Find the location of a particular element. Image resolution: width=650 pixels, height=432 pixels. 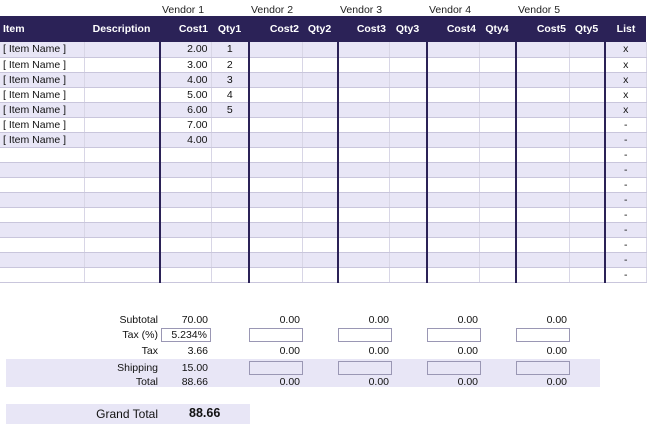

cost1-cell: 2.00 is located at coordinates (185, 50).